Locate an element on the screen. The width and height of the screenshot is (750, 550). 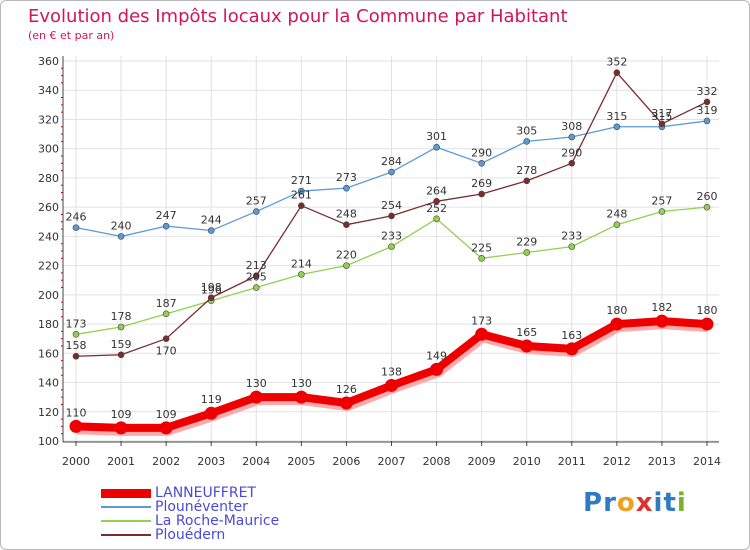
logo-letter: o is located at coordinates (626, 503).